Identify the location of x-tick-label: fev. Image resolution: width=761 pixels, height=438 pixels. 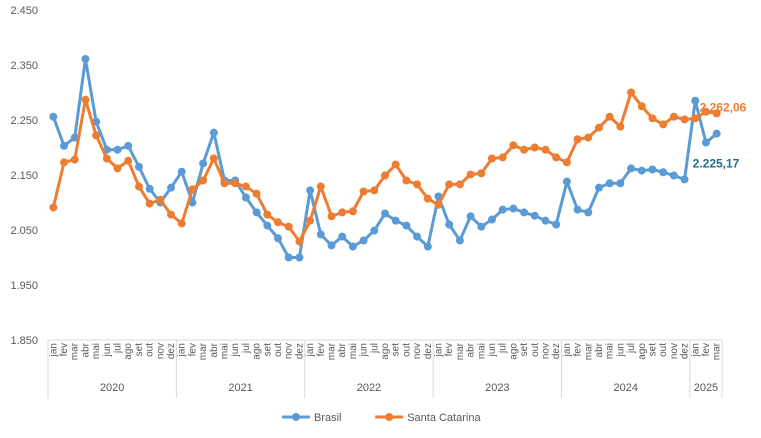
(192, 349).